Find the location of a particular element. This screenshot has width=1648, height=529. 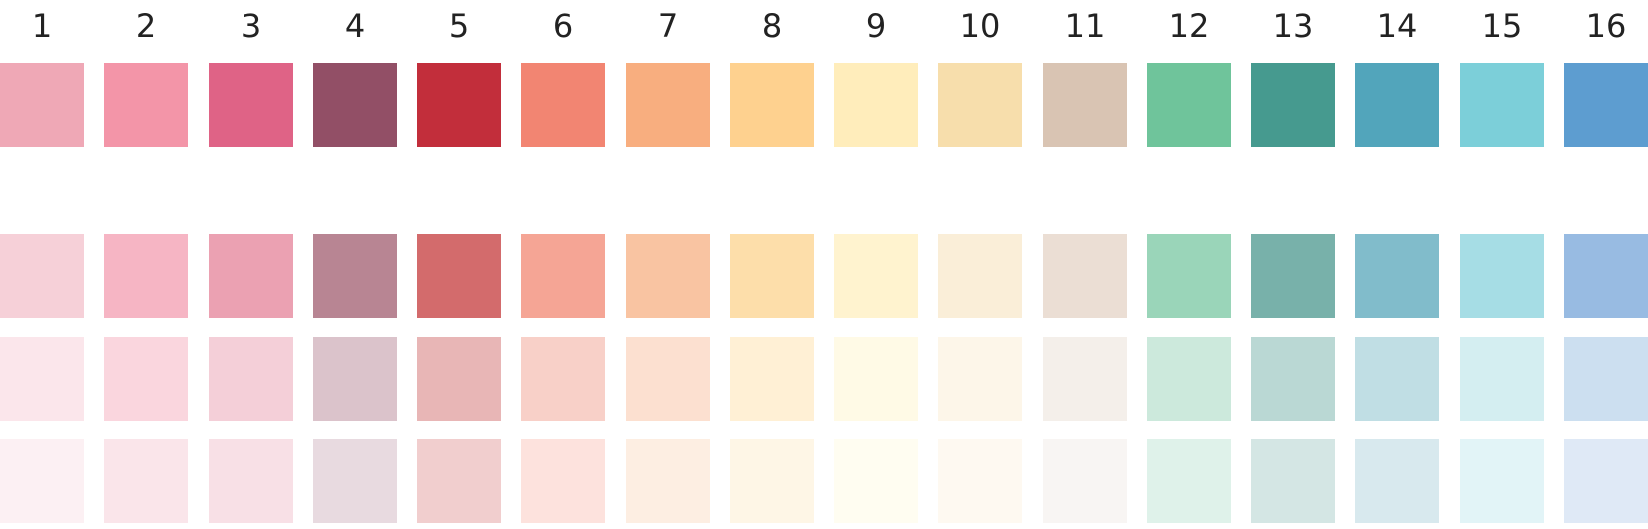

column-label: 5 is located at coordinates (459, 26).